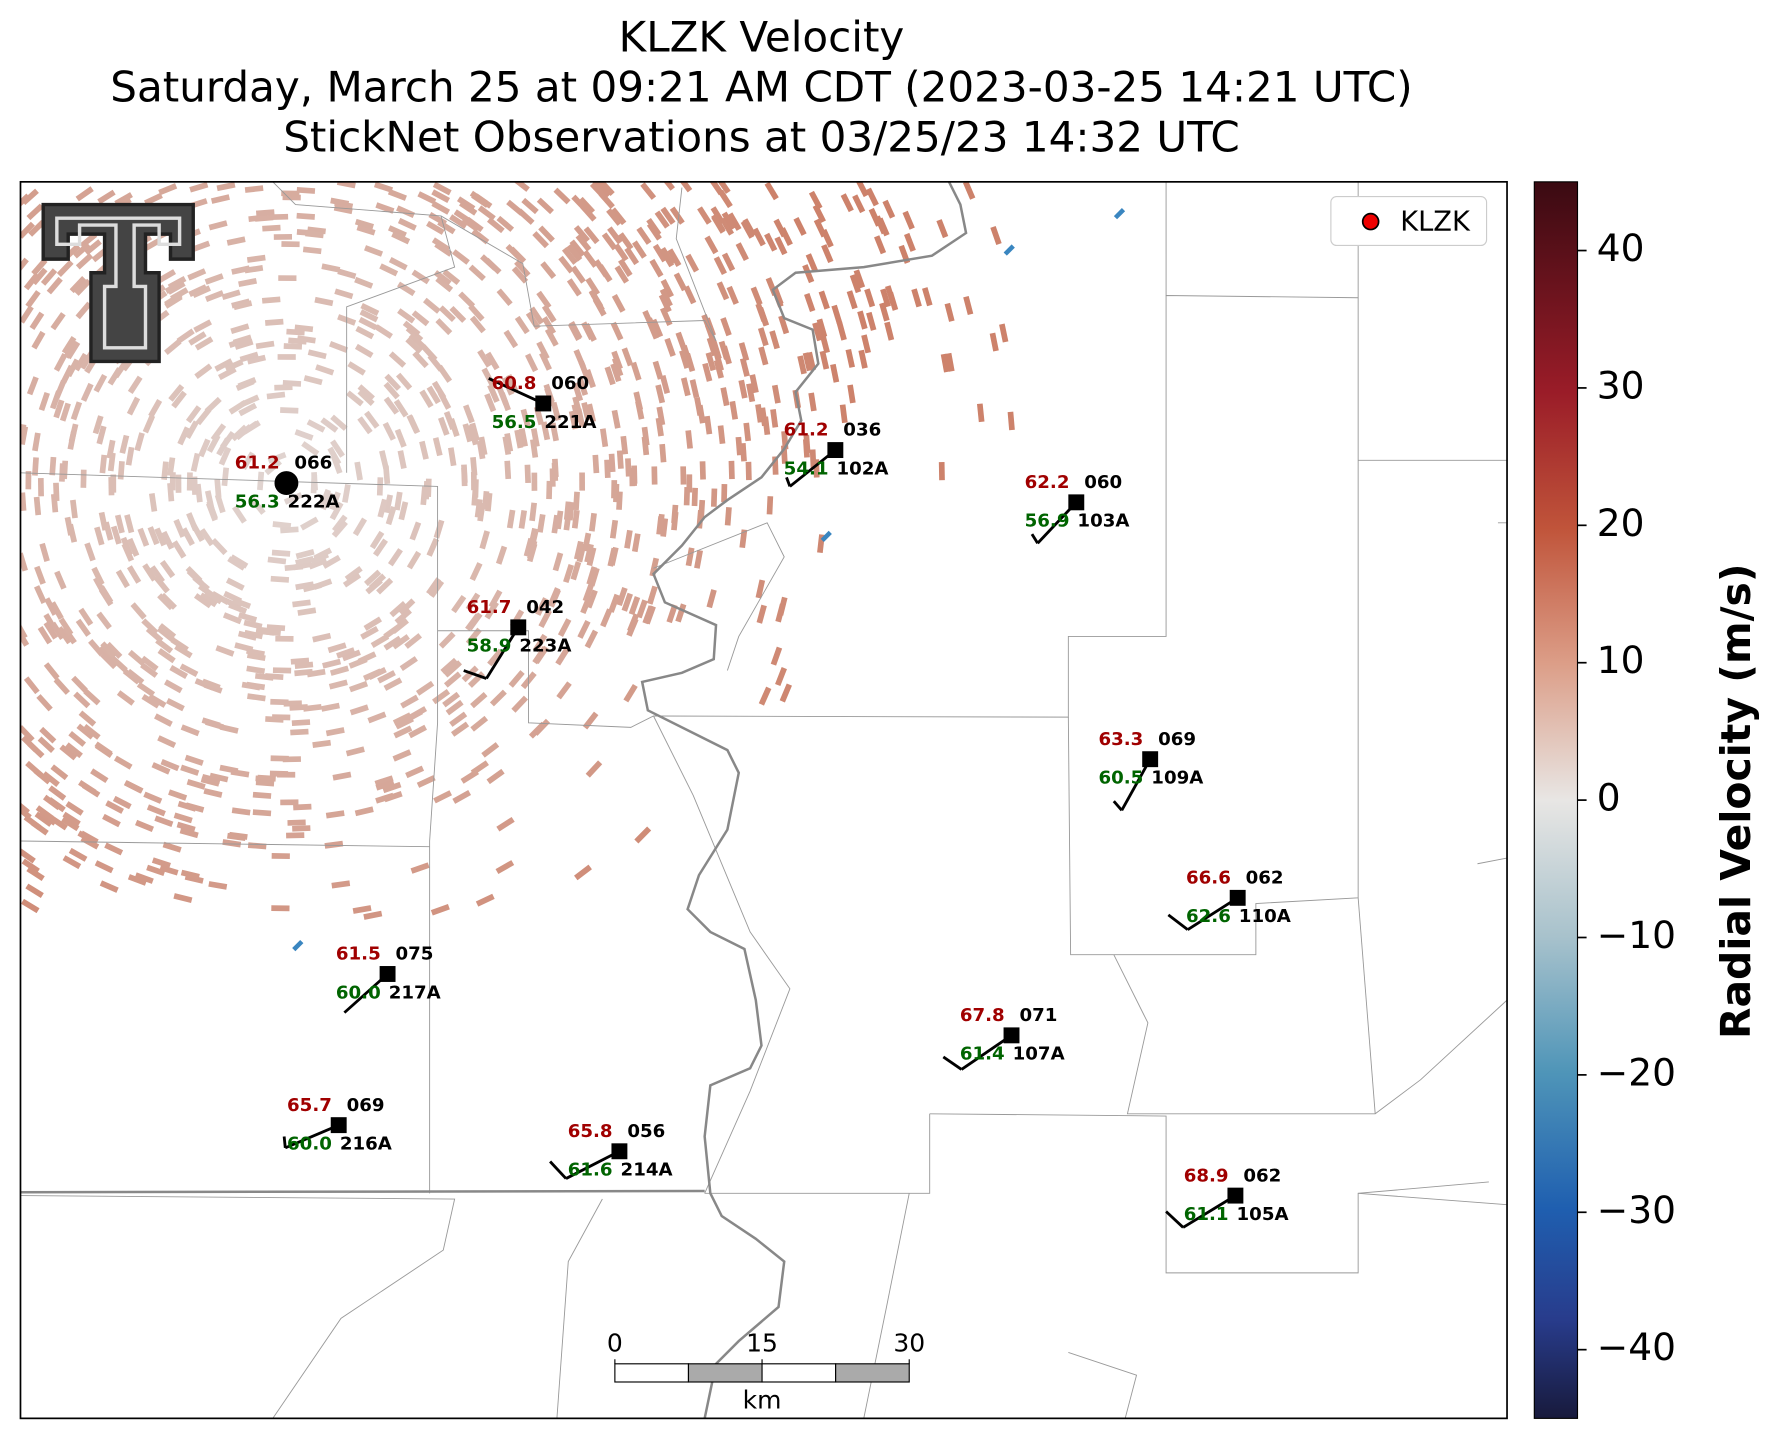 The image size is (1773, 1432). I want to click on legend: KLZK, so click(1409, 221).